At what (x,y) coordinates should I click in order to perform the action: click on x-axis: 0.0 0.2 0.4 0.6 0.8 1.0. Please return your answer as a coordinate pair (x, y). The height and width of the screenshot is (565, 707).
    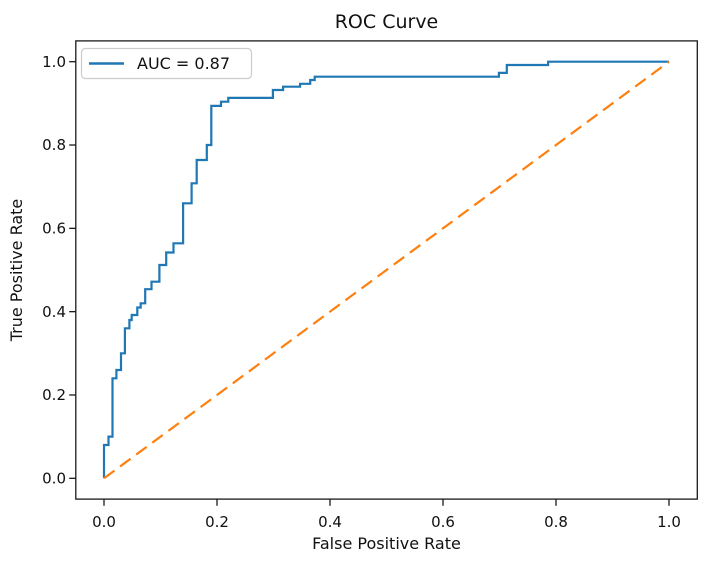
    Looking at the image, I should click on (386, 515).